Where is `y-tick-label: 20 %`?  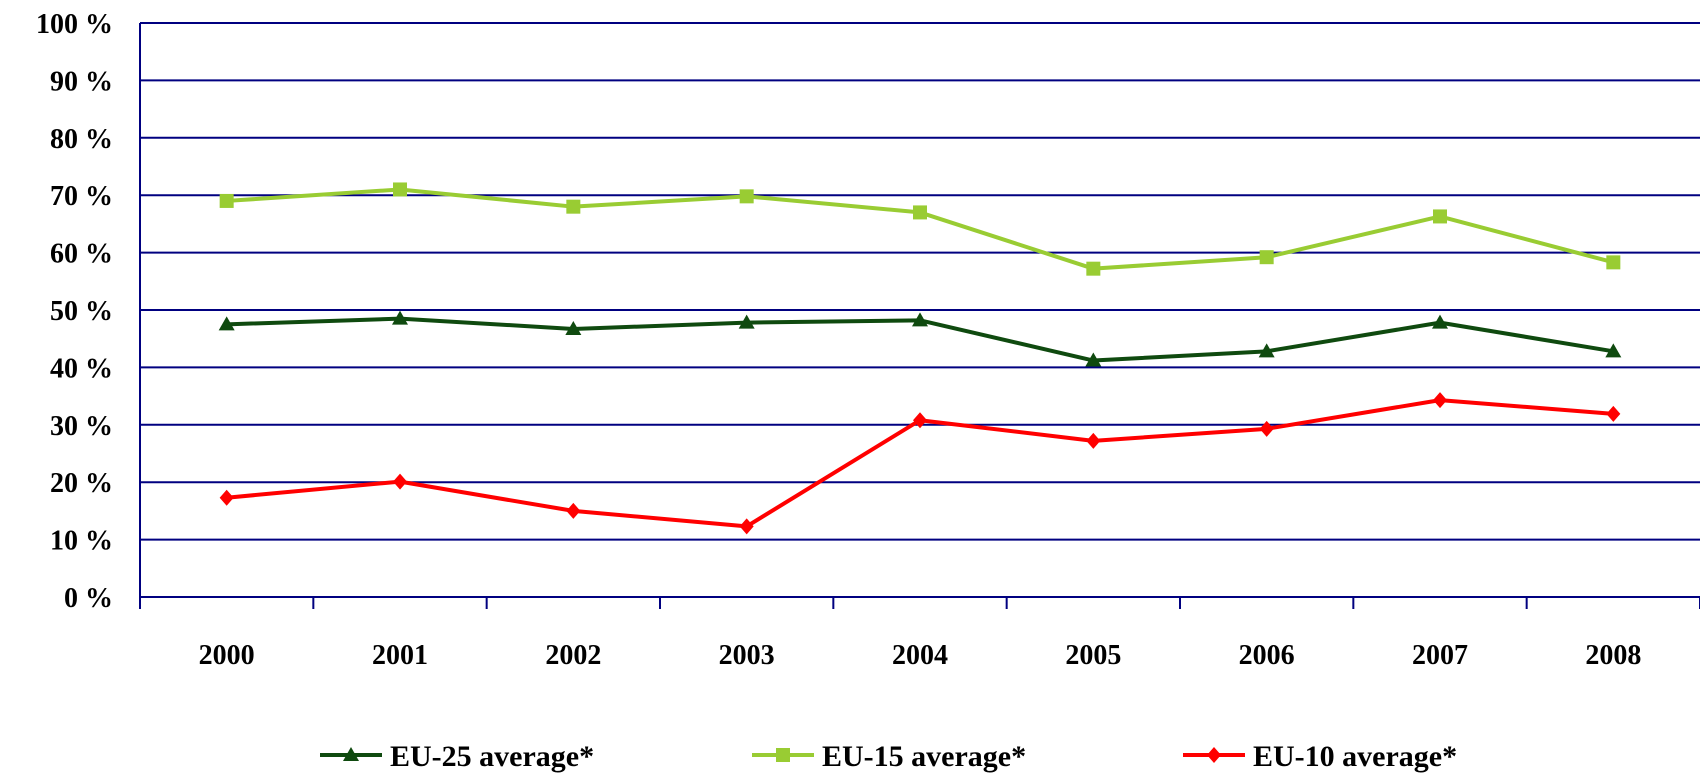 y-tick-label: 20 % is located at coordinates (81, 483).